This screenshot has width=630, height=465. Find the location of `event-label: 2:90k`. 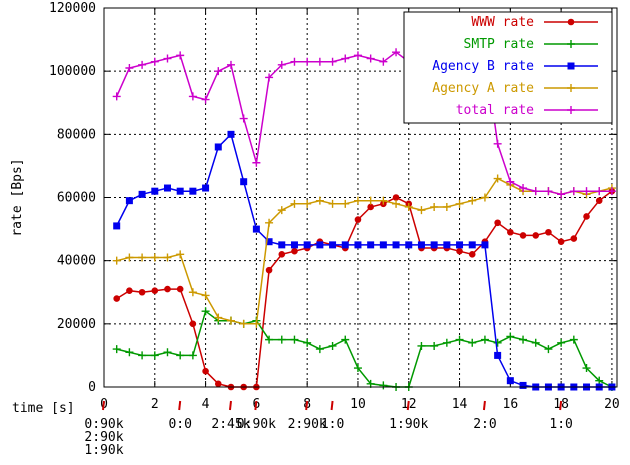

event-label: 2:90k is located at coordinates (307, 424).